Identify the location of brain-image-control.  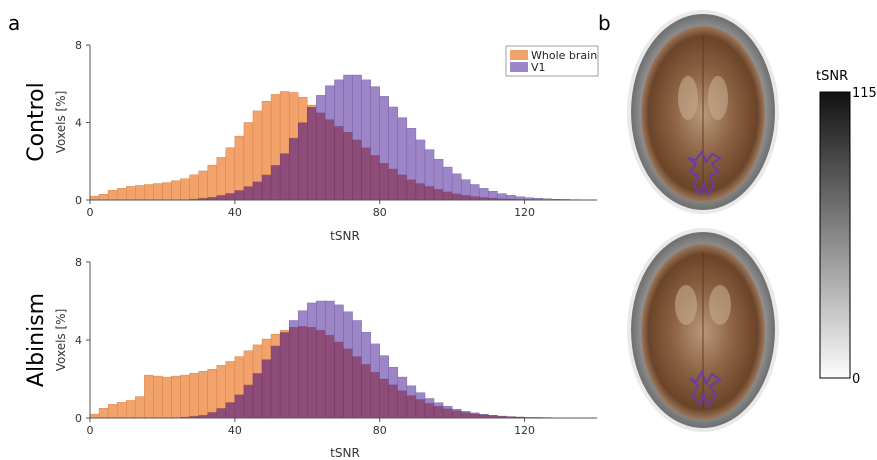
(703, 112).